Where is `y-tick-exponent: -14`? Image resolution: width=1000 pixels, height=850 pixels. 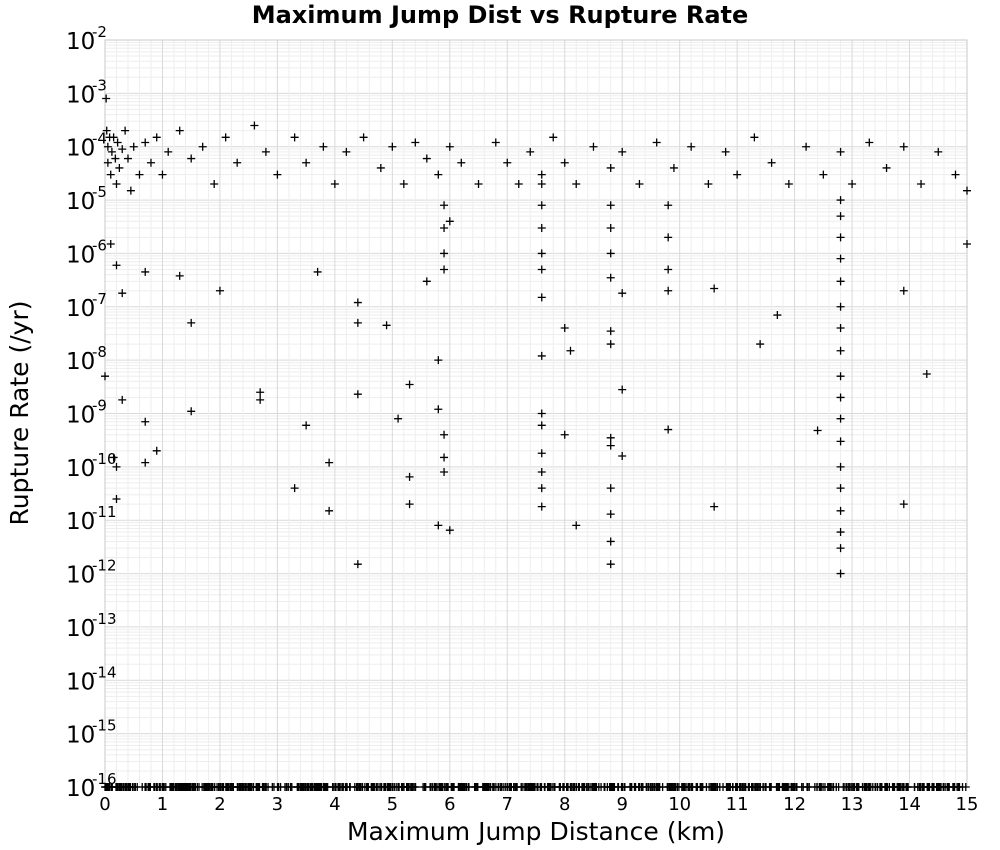
y-tick-exponent: -14 is located at coordinates (104, 672).